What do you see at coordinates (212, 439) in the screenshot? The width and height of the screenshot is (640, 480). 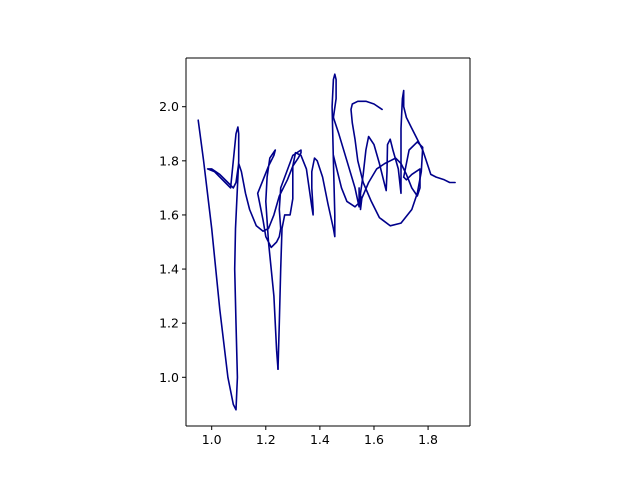 I see `x-tick-label: 1.0` at bounding box center [212, 439].